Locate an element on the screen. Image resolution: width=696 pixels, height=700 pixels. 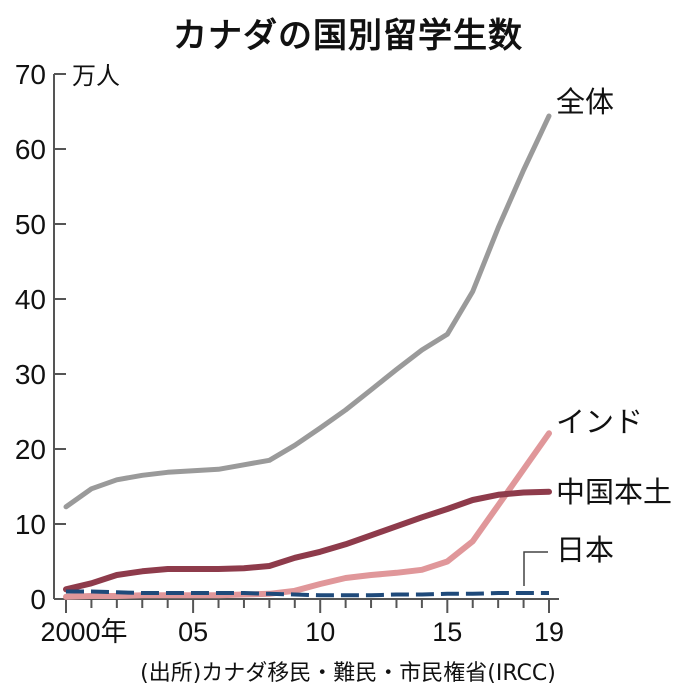
y-tick-label: 10 is located at coordinates (30, 524).